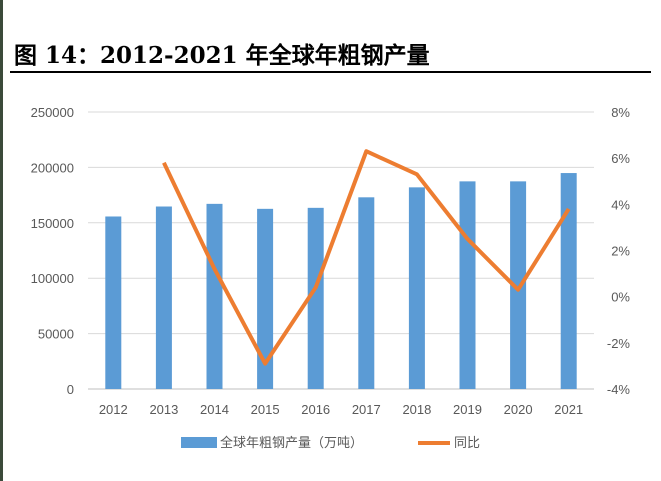 The width and height of the screenshot is (661, 481). I want to click on right-tick-label: -2%, so click(619, 343).